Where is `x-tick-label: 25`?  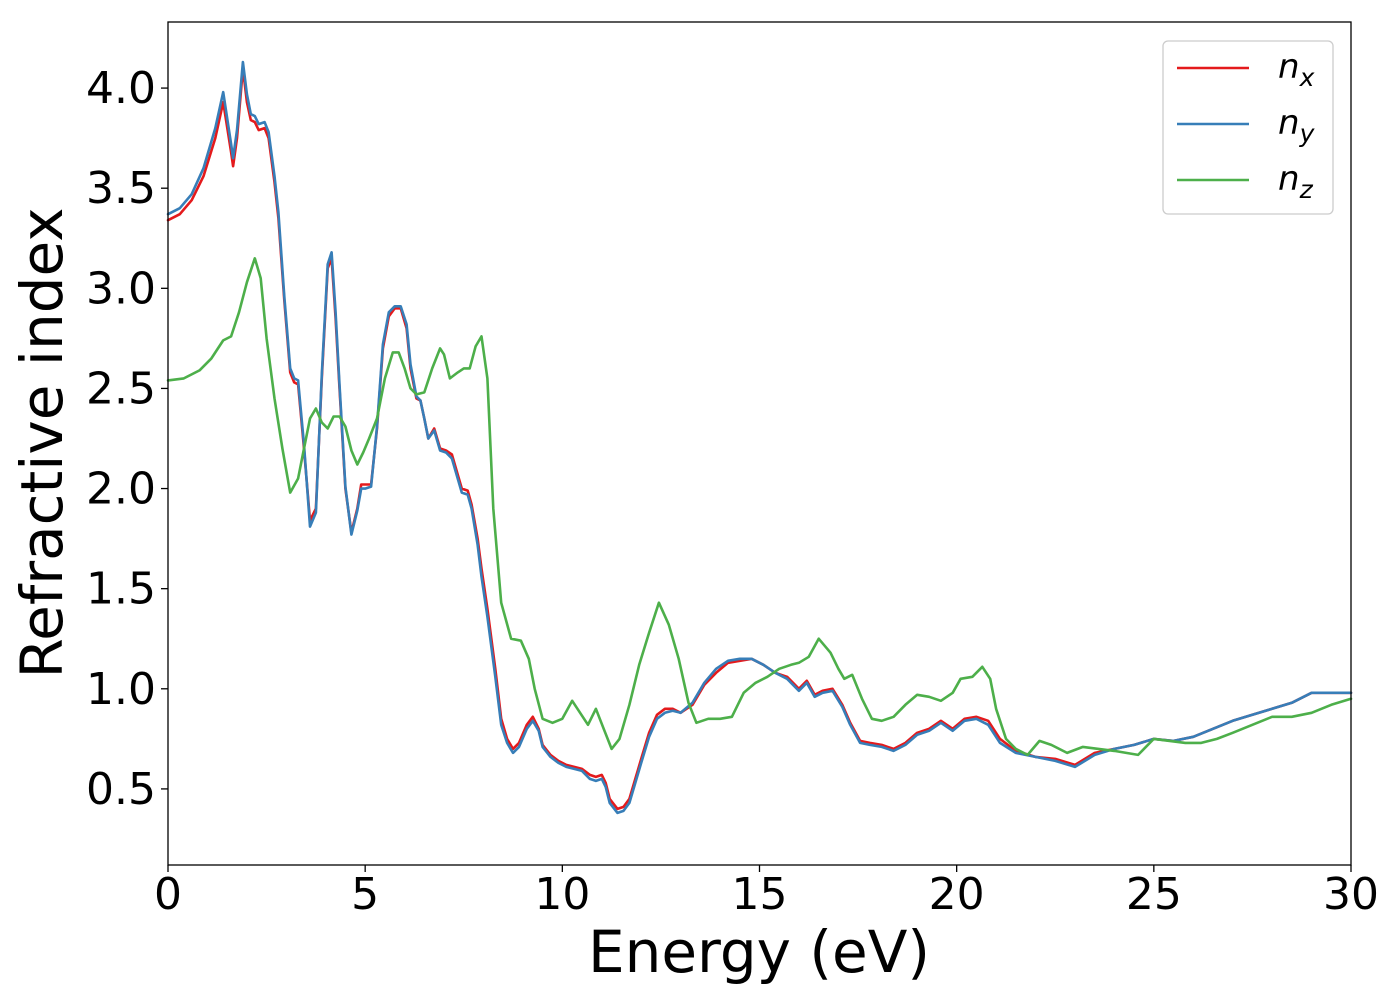 x-tick-label: 25 is located at coordinates (1154, 894).